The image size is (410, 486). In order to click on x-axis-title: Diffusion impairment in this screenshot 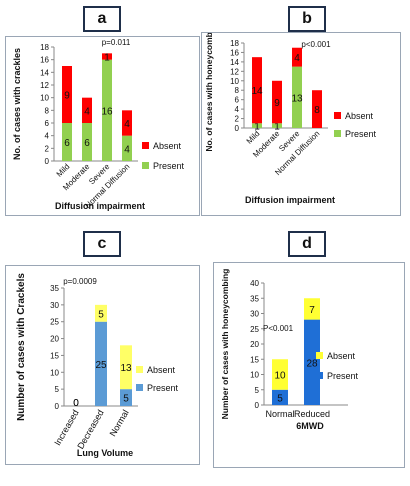, I will do `click(290, 200)`.